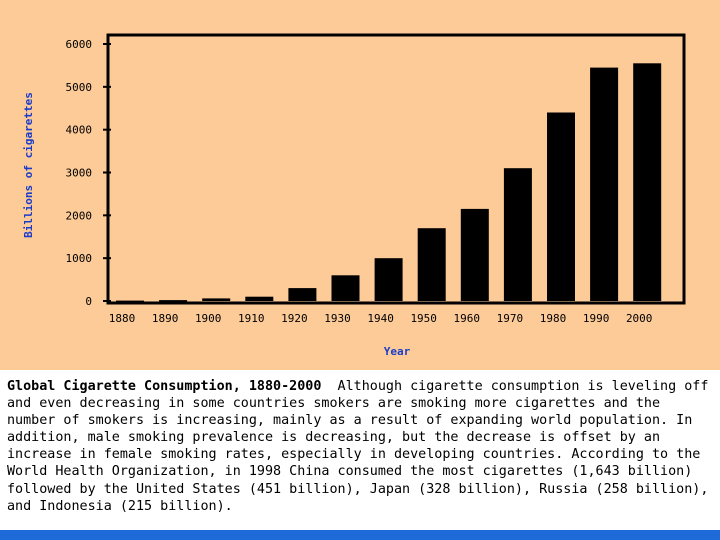 The image size is (720, 540). Describe the element at coordinates (79, 44) in the screenshot. I see `y-tick-label: 6000` at that location.